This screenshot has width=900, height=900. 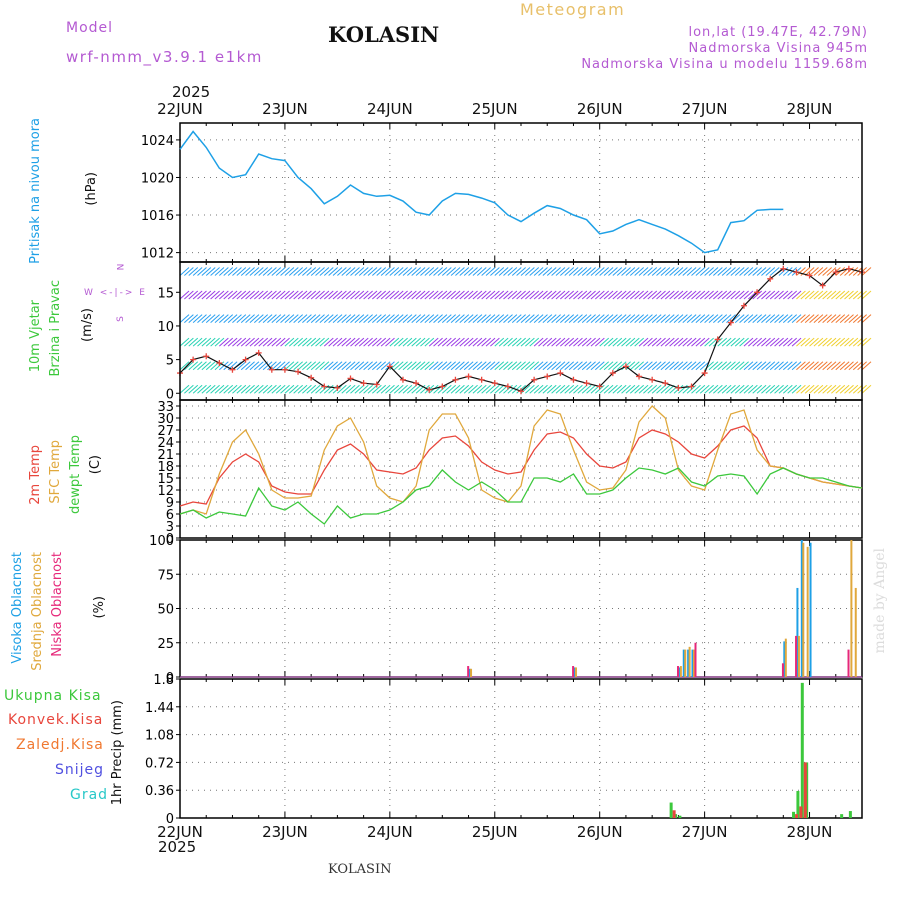 What do you see at coordinates (165, 491) in the screenshot?
I see `y-tick-label: 12` at bounding box center [165, 491].